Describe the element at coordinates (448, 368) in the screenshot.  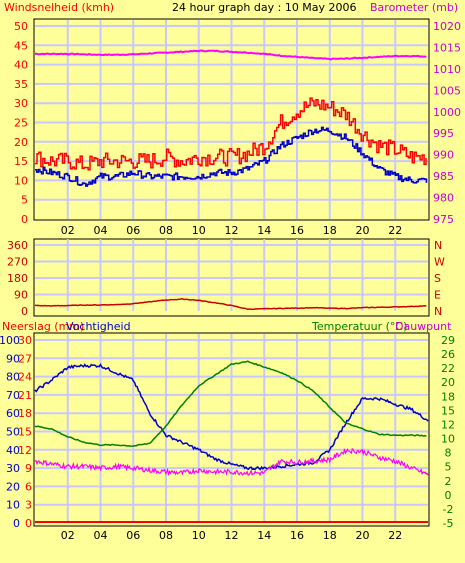
I see `temperature-tick-label: 22` at that location.